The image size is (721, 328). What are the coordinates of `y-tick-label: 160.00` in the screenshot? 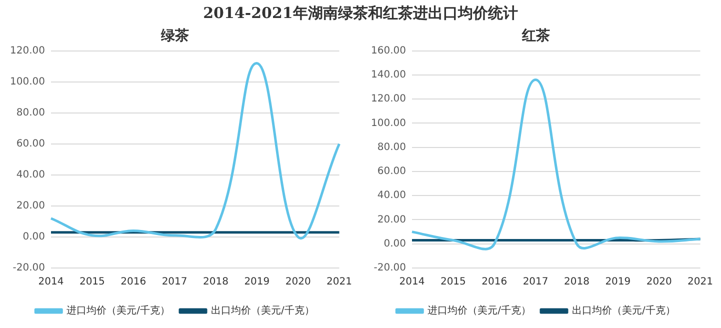 It's located at (388, 50).